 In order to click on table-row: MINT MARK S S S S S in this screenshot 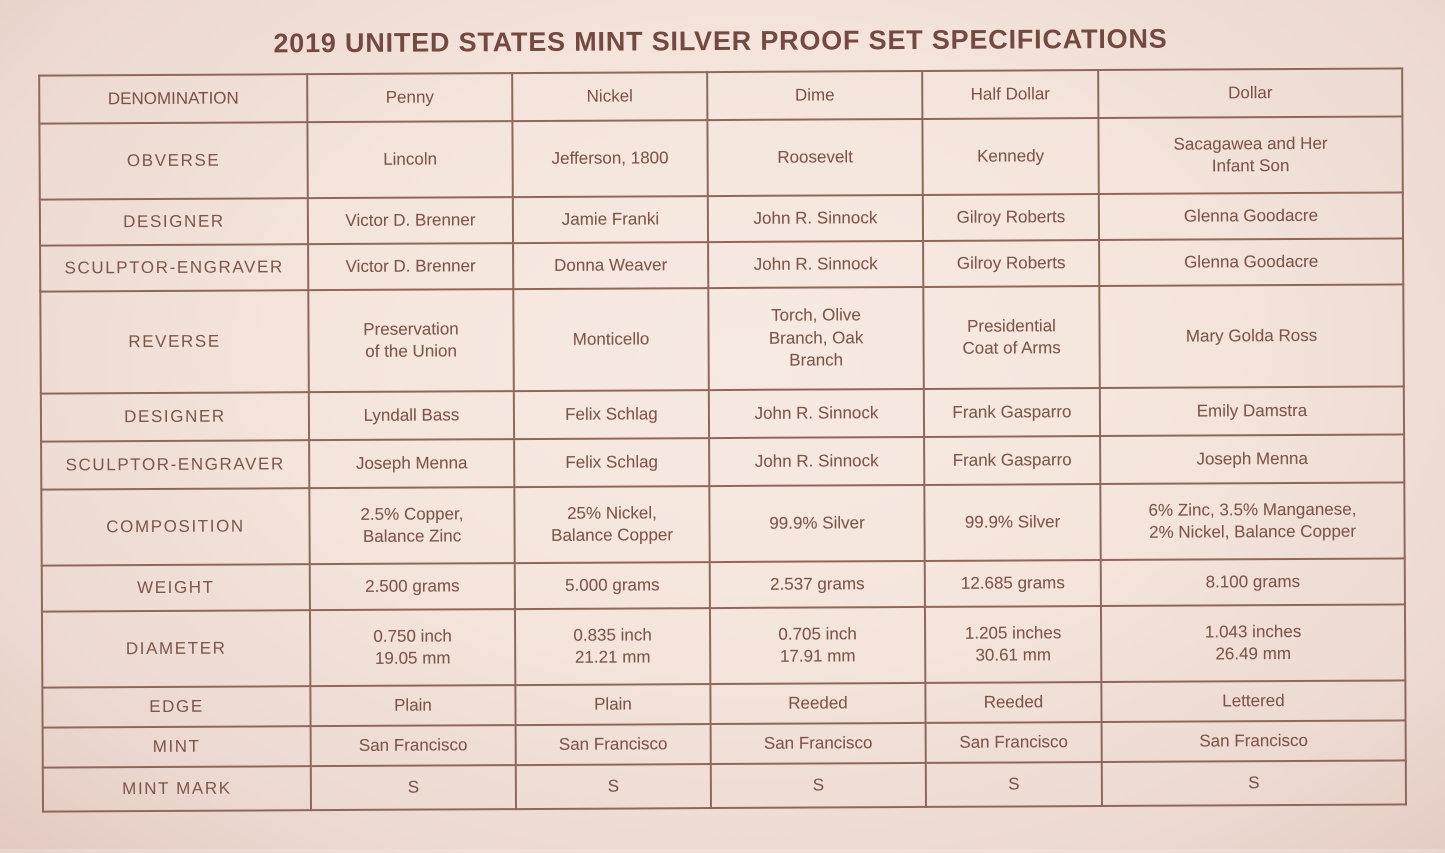, I will do `click(724, 786)`.